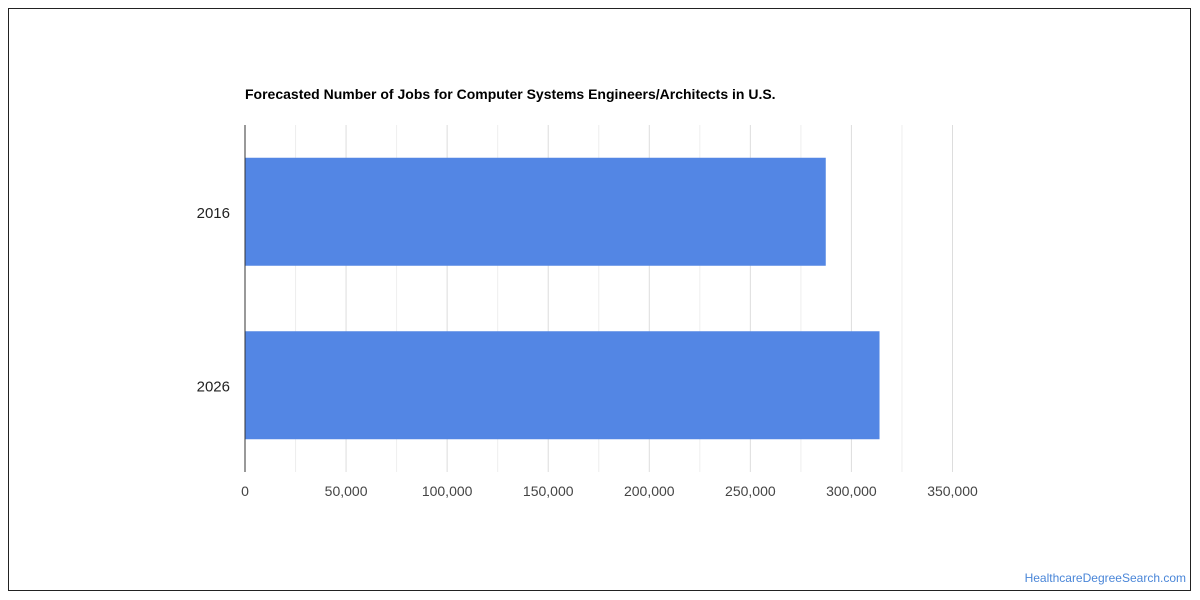  Describe the element at coordinates (213, 386) in the screenshot. I see `category-label: 2026` at that location.